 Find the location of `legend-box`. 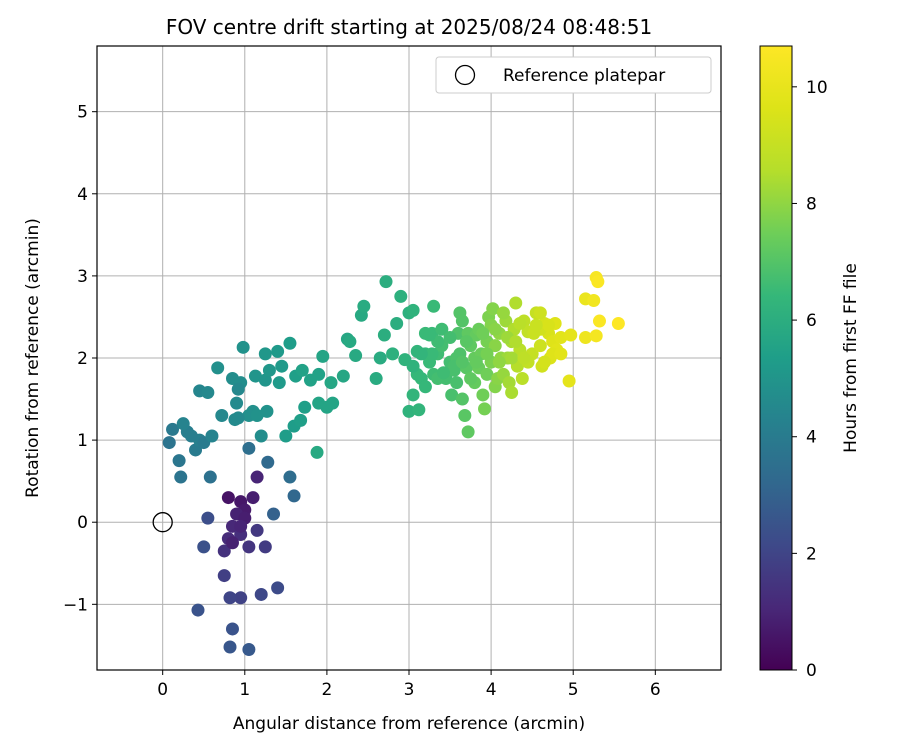

legend-box is located at coordinates (573, 75).